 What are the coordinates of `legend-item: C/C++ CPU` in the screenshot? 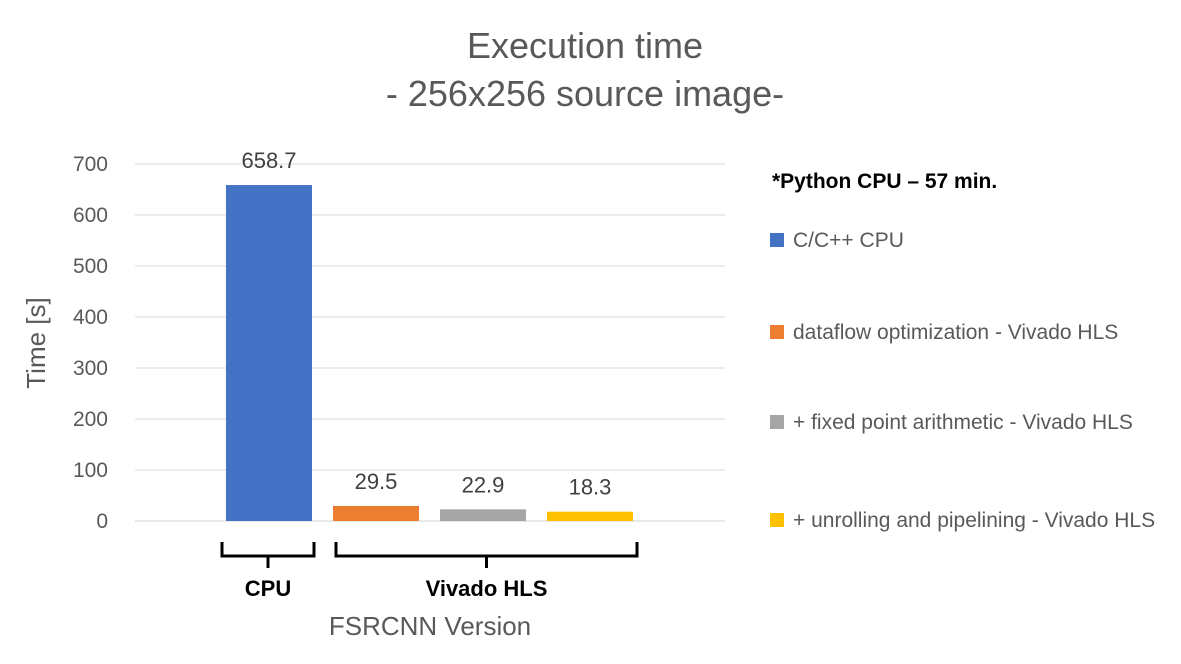 It's located at (972, 240).